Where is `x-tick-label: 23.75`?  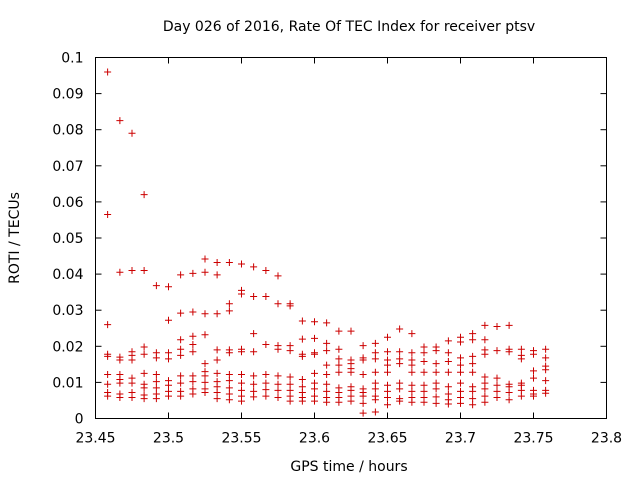 x-tick-label: 23.75 is located at coordinates (533, 439).